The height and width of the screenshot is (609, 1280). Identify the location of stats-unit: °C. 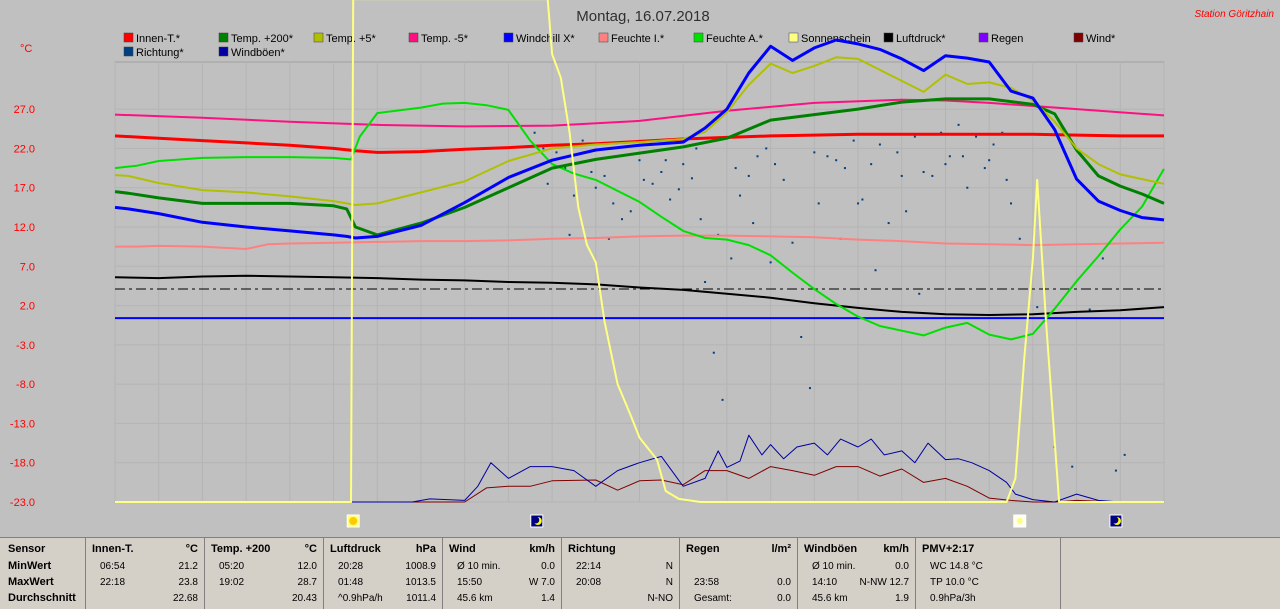
(191, 549).